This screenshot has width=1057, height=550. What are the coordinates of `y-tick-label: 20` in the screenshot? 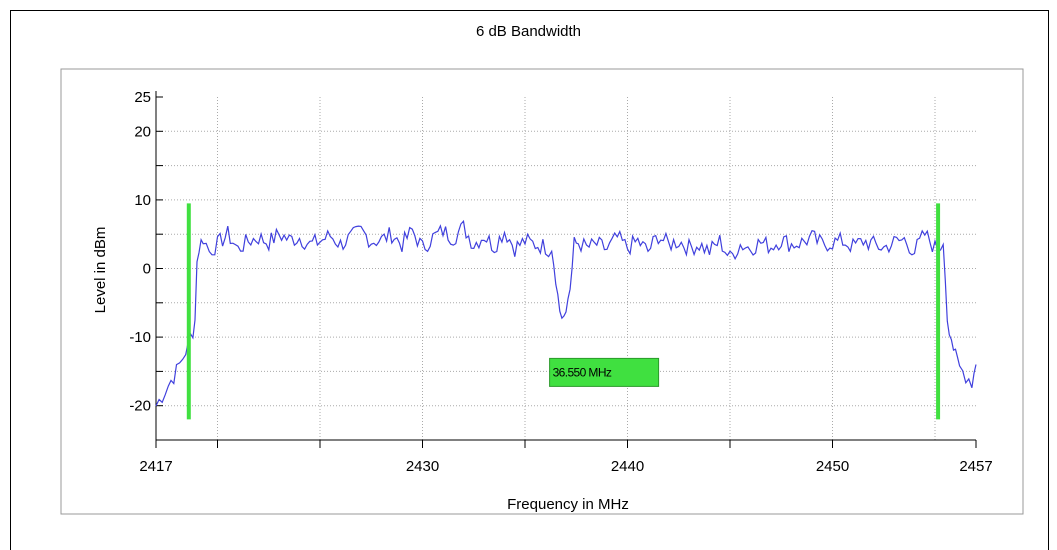 It's located at (142, 131).